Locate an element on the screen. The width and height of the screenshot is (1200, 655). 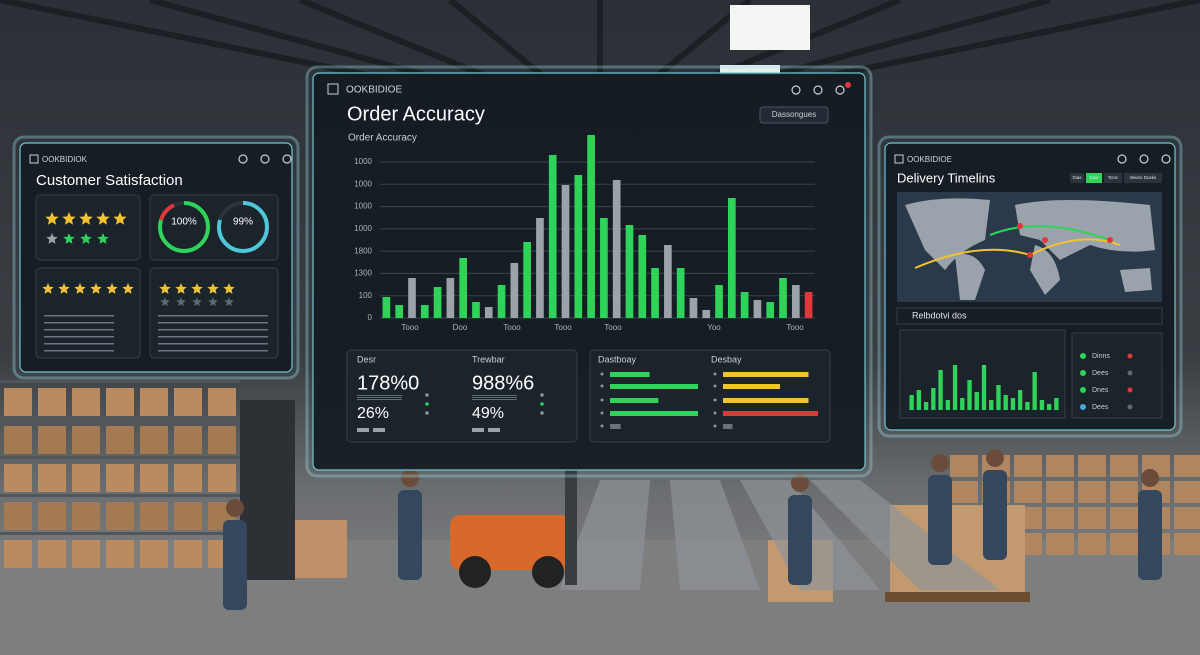
panel-glow is located at coordinates (1030, 286).